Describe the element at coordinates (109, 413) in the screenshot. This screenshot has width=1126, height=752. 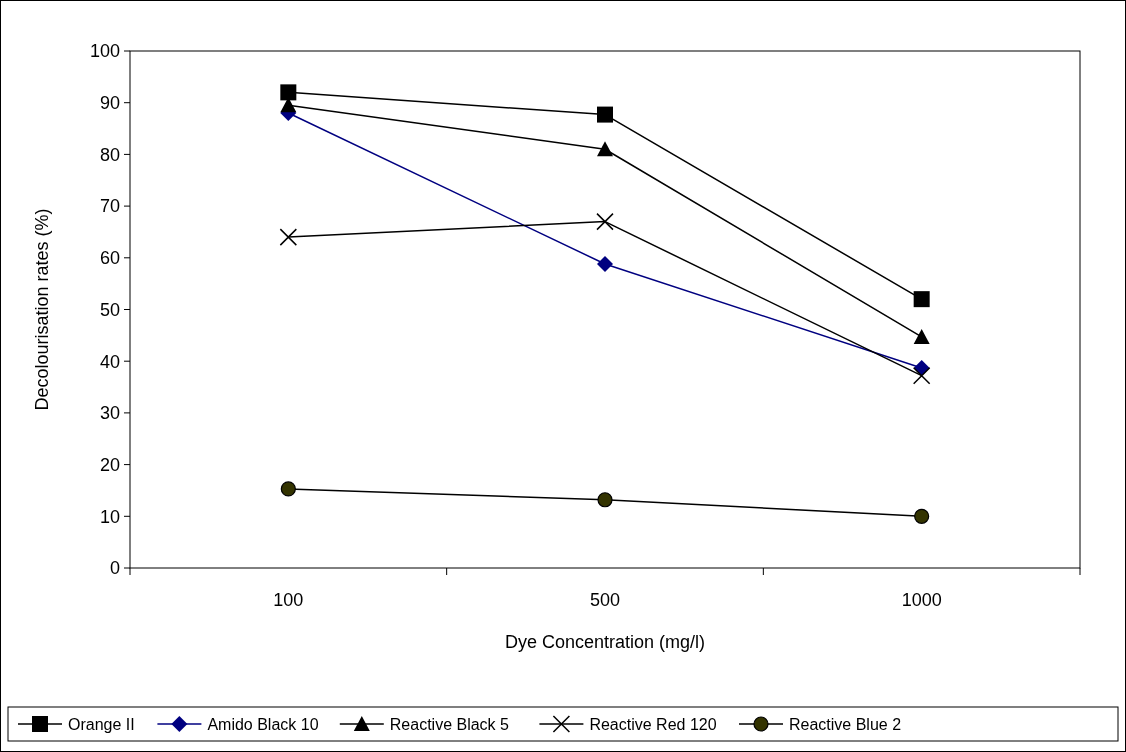
I see `y-tick-label: 30` at that location.